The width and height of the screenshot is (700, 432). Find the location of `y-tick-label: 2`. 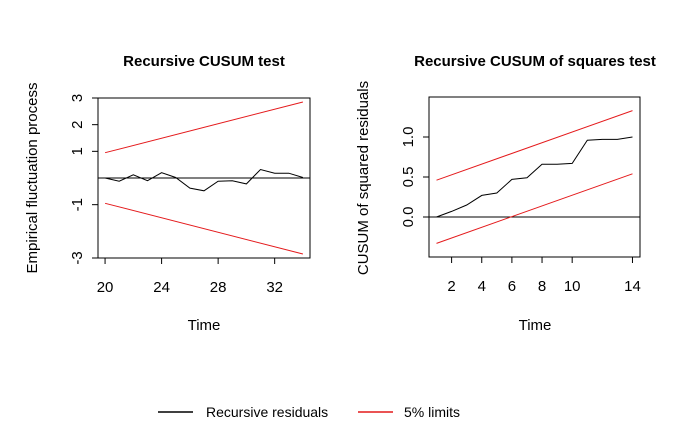

y-tick-label: 2 is located at coordinates (77, 124).